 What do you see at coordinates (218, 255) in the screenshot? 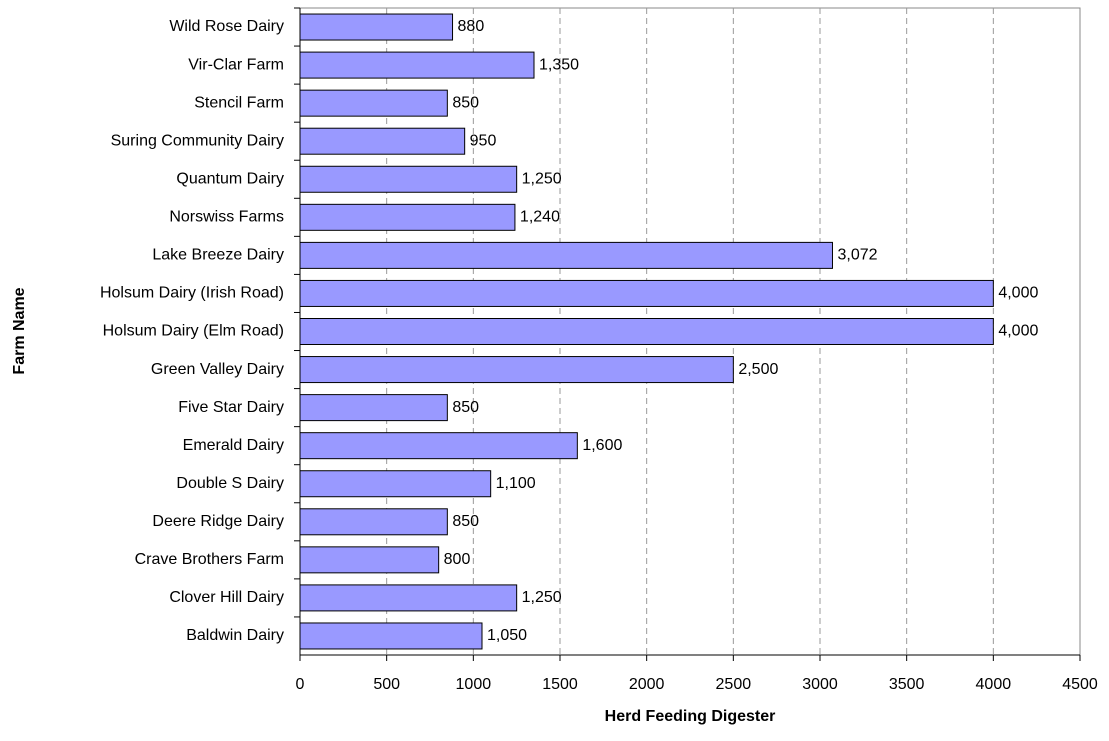
I see `y-tick-label: Lake Breeze Dairy` at bounding box center [218, 255].